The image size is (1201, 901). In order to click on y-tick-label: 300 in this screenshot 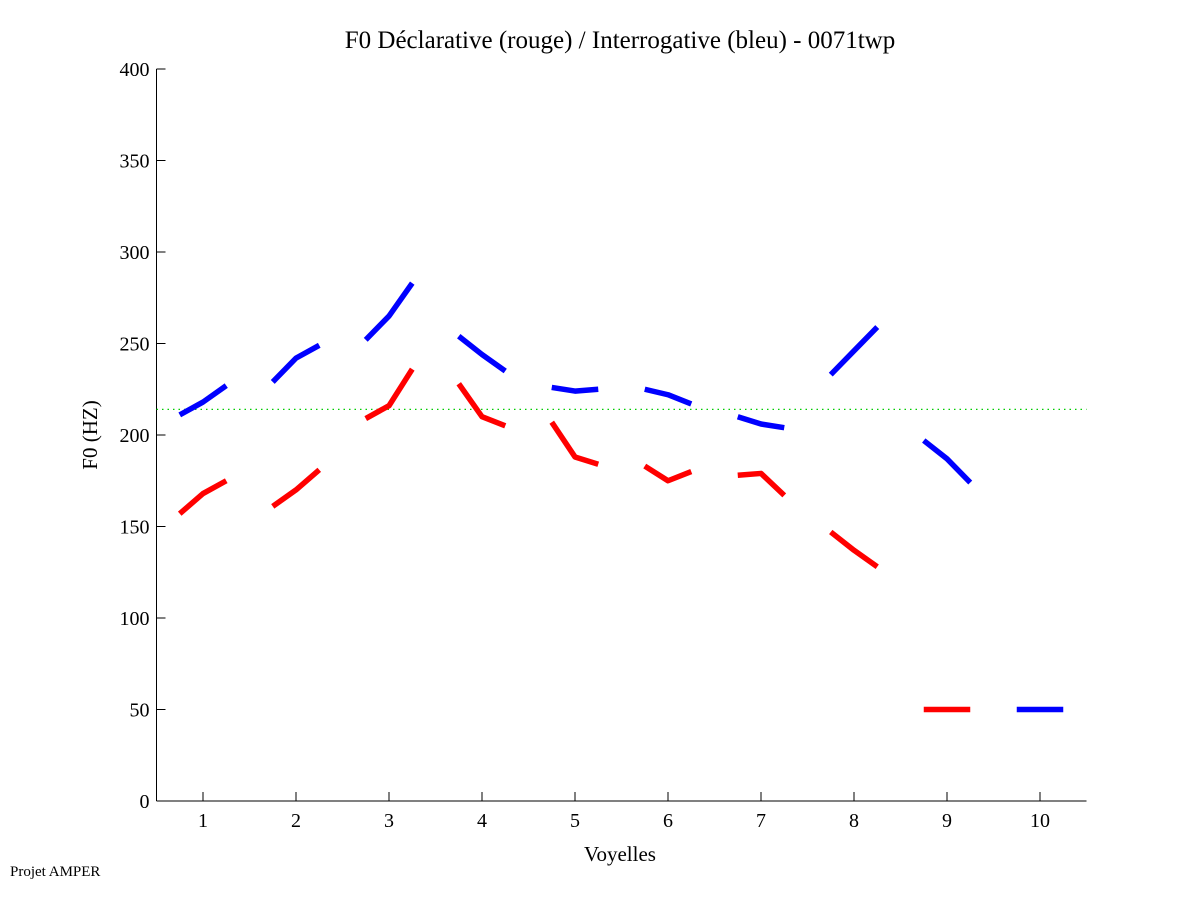, I will do `click(135, 253)`.